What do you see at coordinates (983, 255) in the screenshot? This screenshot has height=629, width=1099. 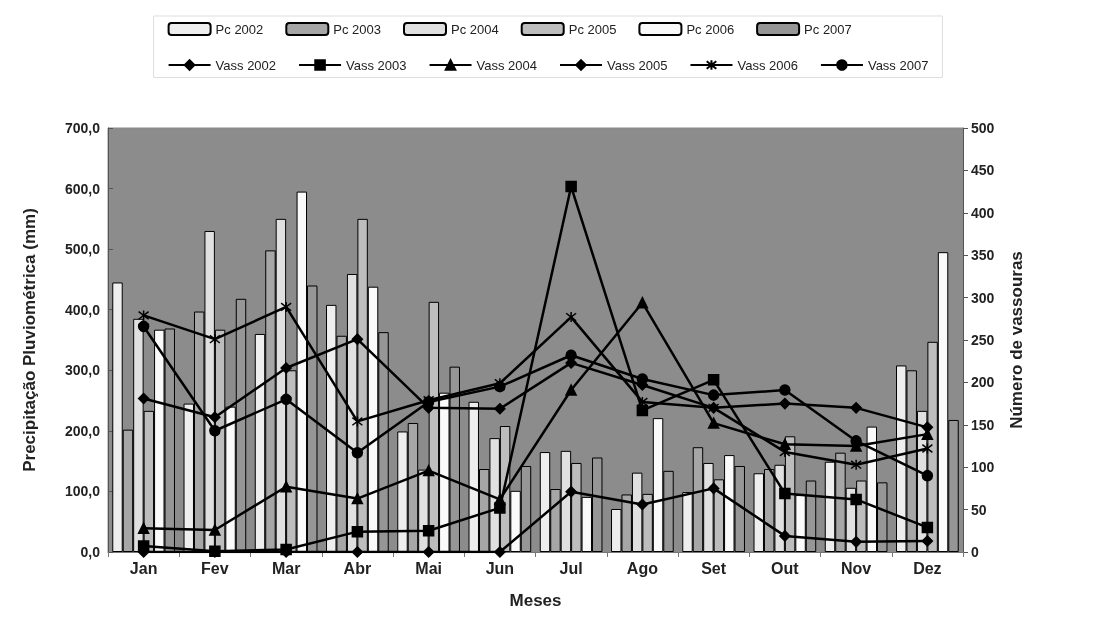 I see `y2-tick-label: 350` at bounding box center [983, 255].